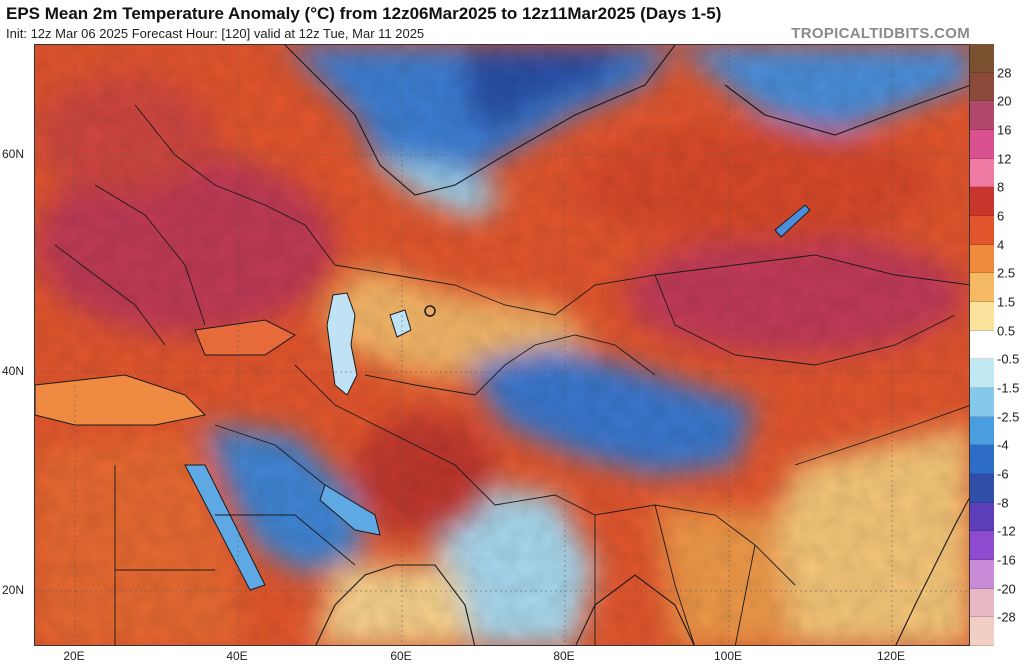  Describe the element at coordinates (1006, 560) in the screenshot. I see `colorbar-label: -16` at that location.